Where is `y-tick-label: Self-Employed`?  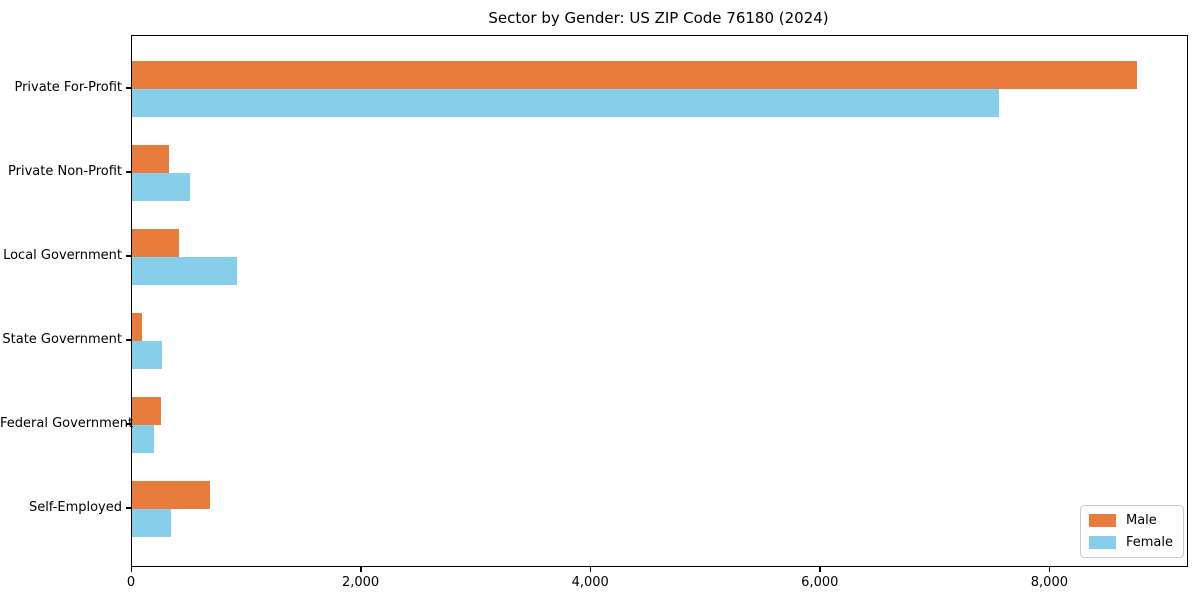
y-tick-label: Self-Employed is located at coordinates (75, 507).